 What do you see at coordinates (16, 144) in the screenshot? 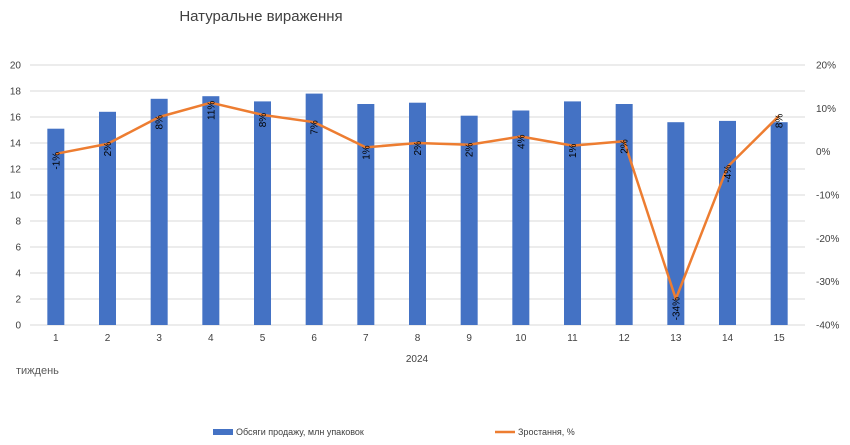
I see `y-left-tick-label: 14` at bounding box center [16, 144].